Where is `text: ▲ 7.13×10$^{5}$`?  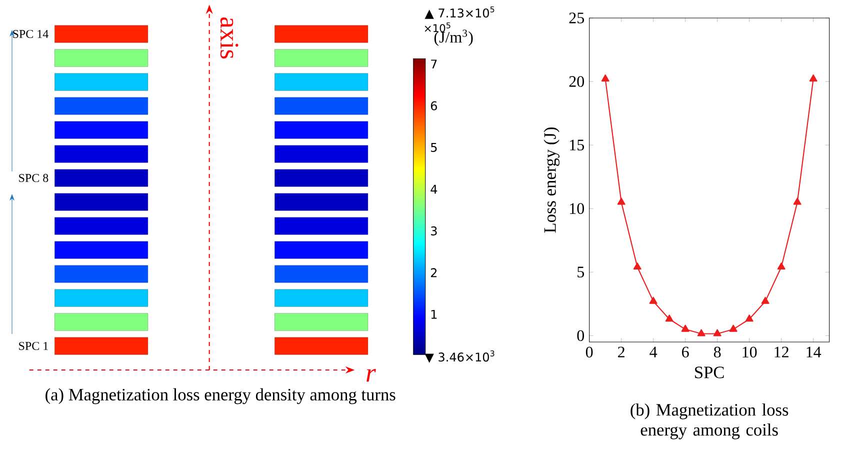
text: ▲ 7.13×10$^{5}$ is located at coordinates (459, 12).